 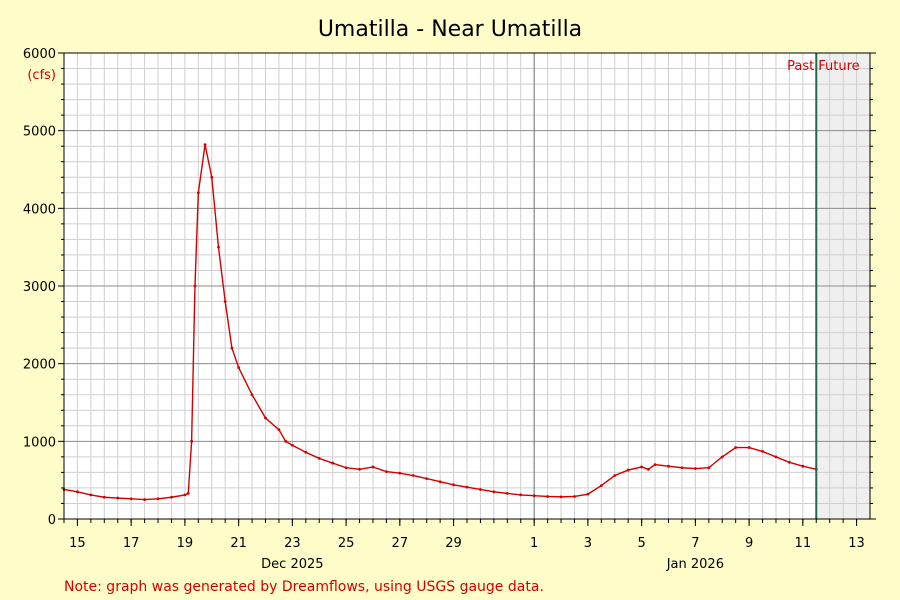 I want to click on chart-title: Umatilla - Near Umatilla, so click(x=450, y=29).